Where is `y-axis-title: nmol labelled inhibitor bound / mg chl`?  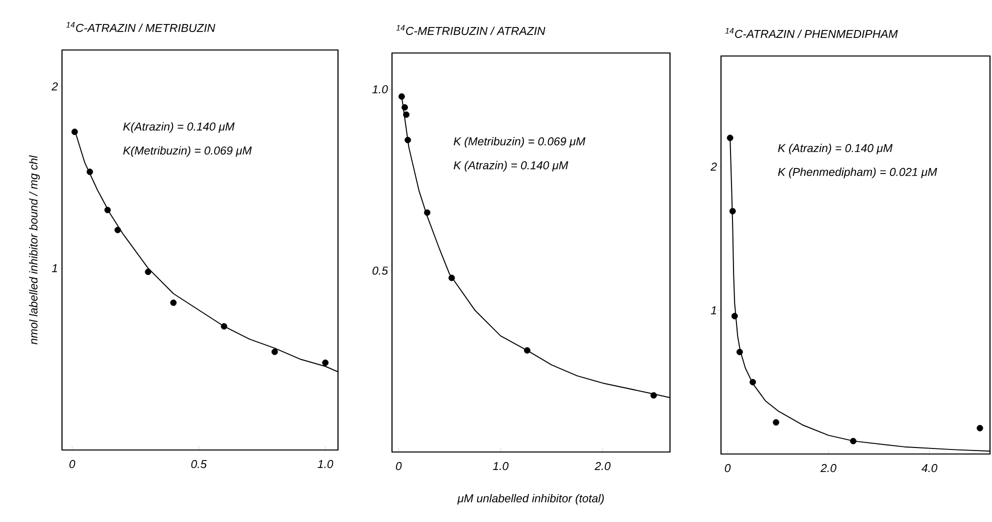
y-axis-title: nmol labelled inhibitor bound / mg chl is located at coordinates (34, 249).